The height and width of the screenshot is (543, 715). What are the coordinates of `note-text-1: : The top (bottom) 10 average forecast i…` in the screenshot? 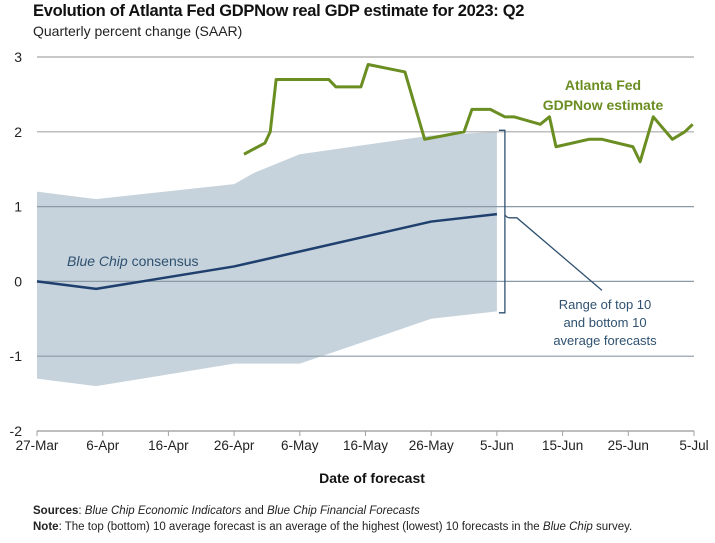 It's located at (300, 527).